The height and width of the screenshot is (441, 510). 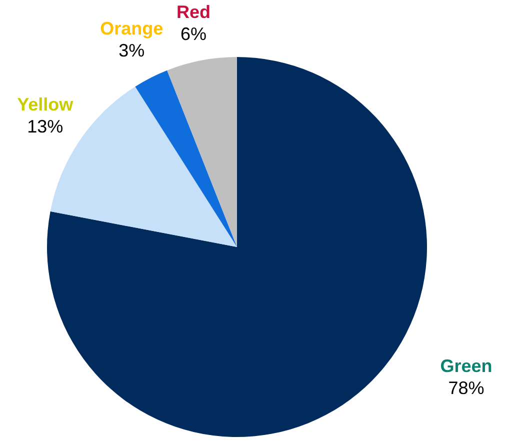 What do you see at coordinates (131, 50) in the screenshot?
I see `data-label: 3%` at bounding box center [131, 50].